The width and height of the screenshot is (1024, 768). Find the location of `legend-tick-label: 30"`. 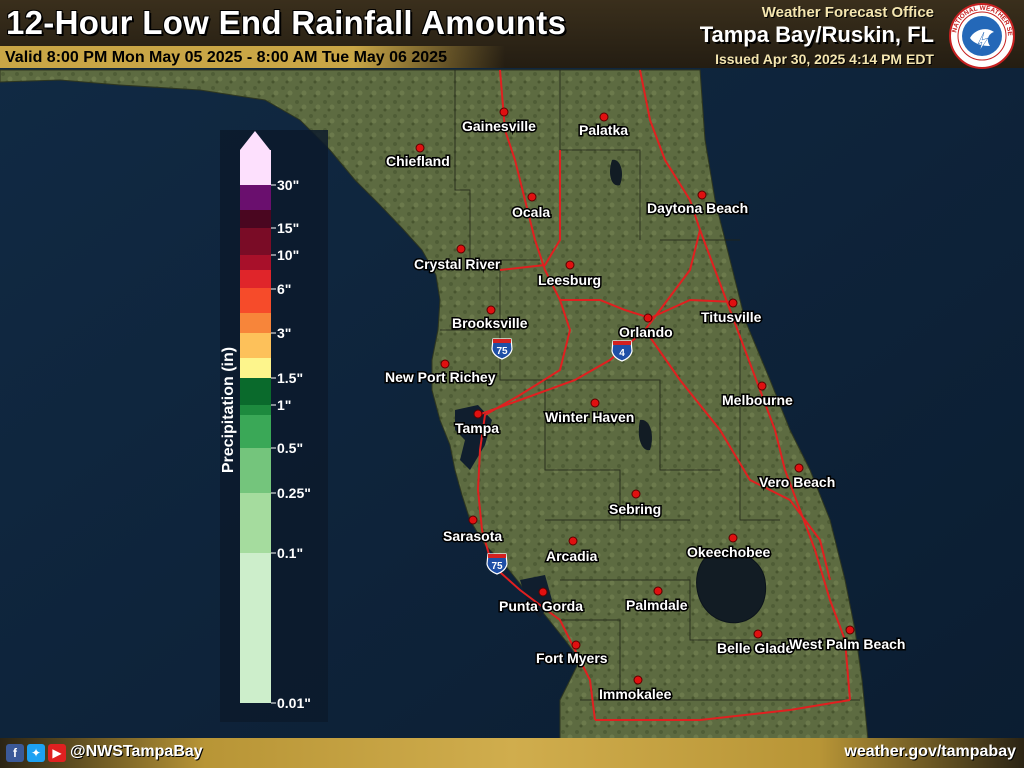

legend-tick-label: 30" is located at coordinates (288, 185).